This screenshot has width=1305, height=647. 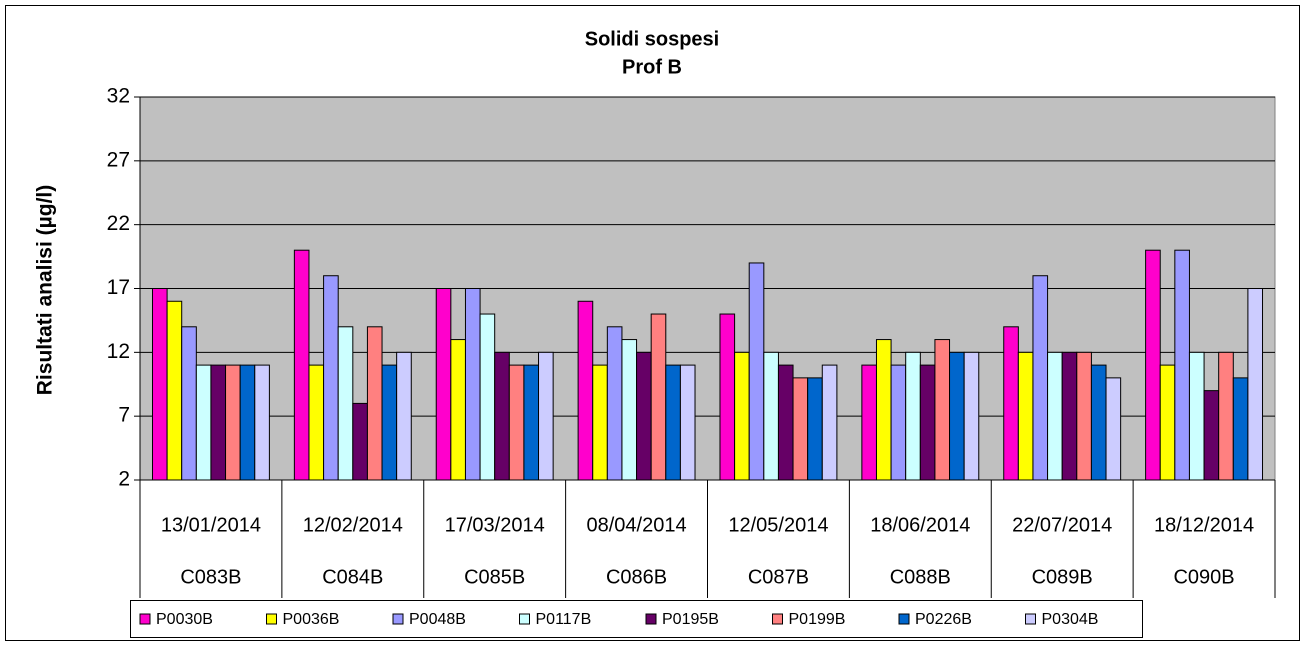 What do you see at coordinates (778, 525) in the screenshot?
I see `x-tick-label: 12/05/2014` at bounding box center [778, 525].